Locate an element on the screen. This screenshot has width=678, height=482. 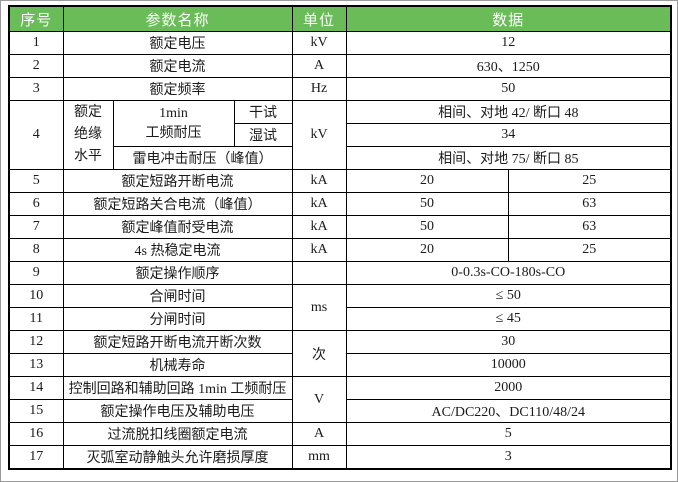
table-row: 1 额定电压 kV 12 is located at coordinates (340, 43).